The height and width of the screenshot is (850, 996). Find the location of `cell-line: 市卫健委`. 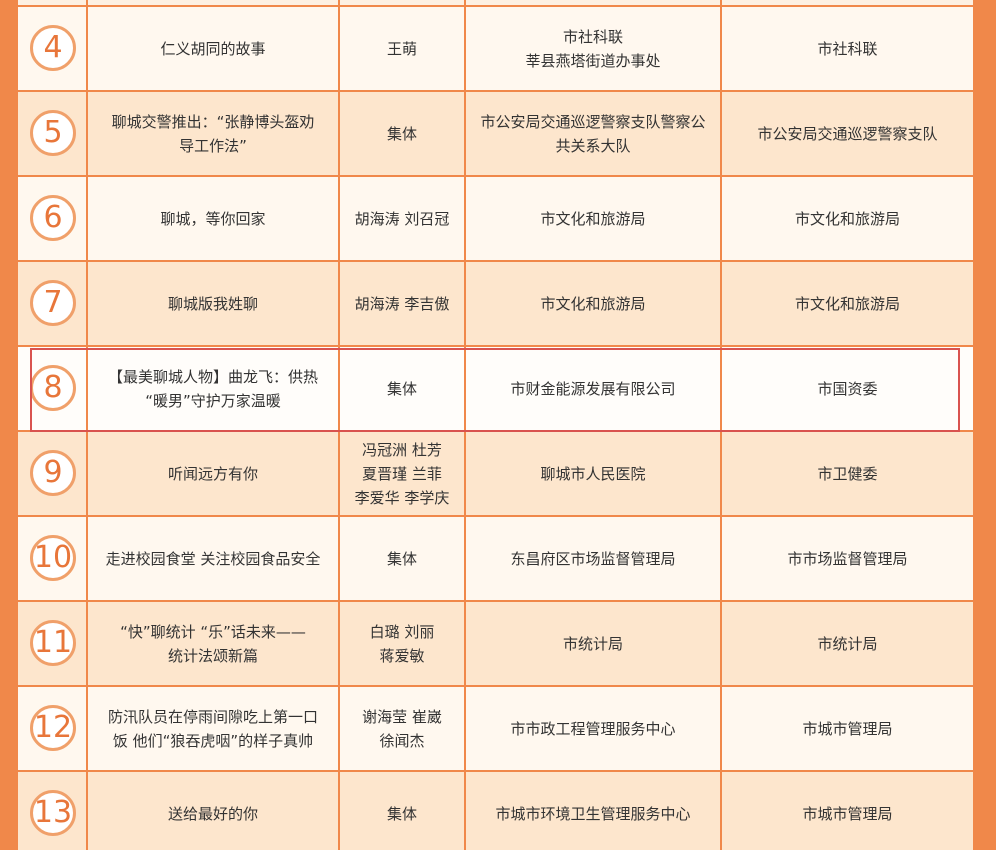

cell-line: 市卫健委 is located at coordinates (847, 473).